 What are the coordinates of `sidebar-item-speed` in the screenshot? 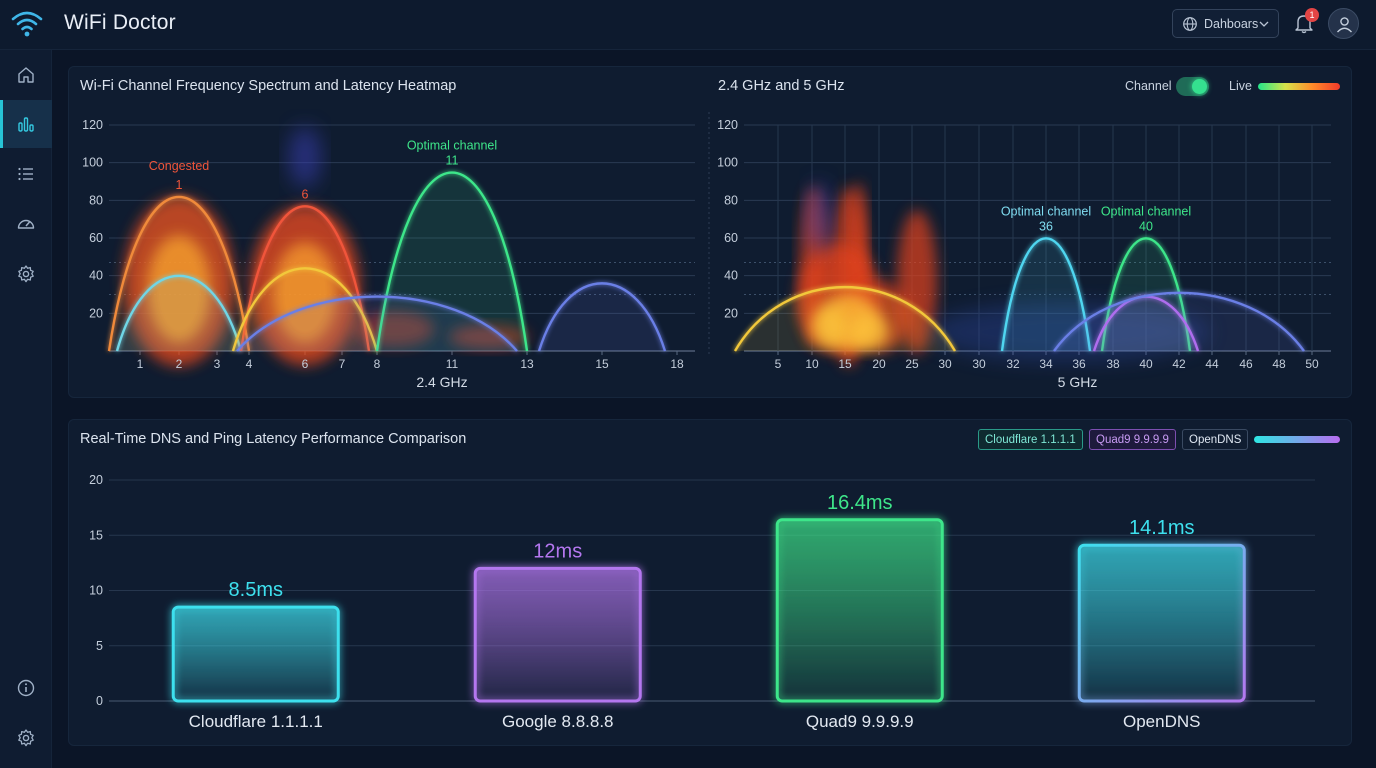 It's located at (26, 224).